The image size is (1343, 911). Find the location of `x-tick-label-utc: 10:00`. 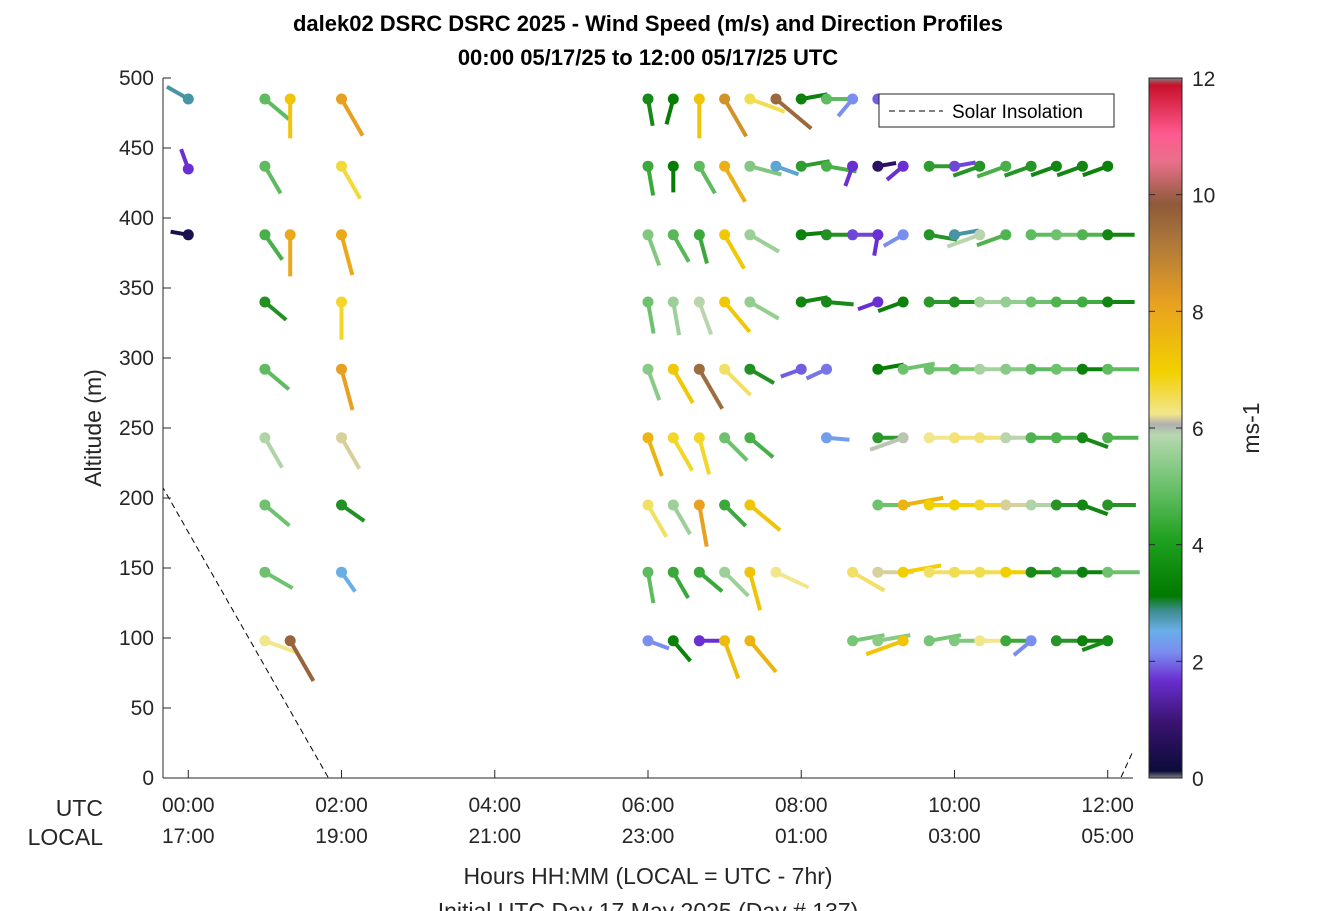

x-tick-label-utc: 10:00 is located at coordinates (954, 805).